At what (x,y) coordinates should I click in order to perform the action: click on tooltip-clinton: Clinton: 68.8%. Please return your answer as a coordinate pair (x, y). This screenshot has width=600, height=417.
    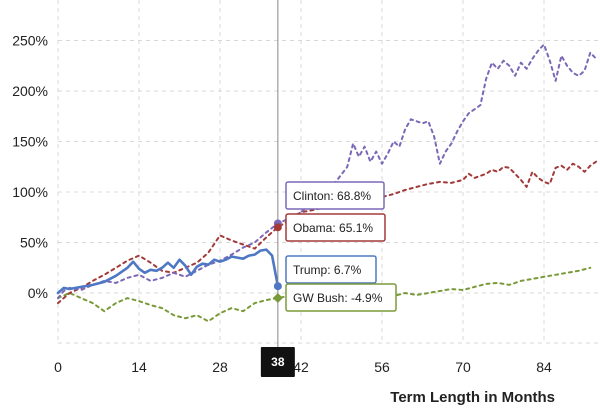
    Looking at the image, I should click on (335, 195).